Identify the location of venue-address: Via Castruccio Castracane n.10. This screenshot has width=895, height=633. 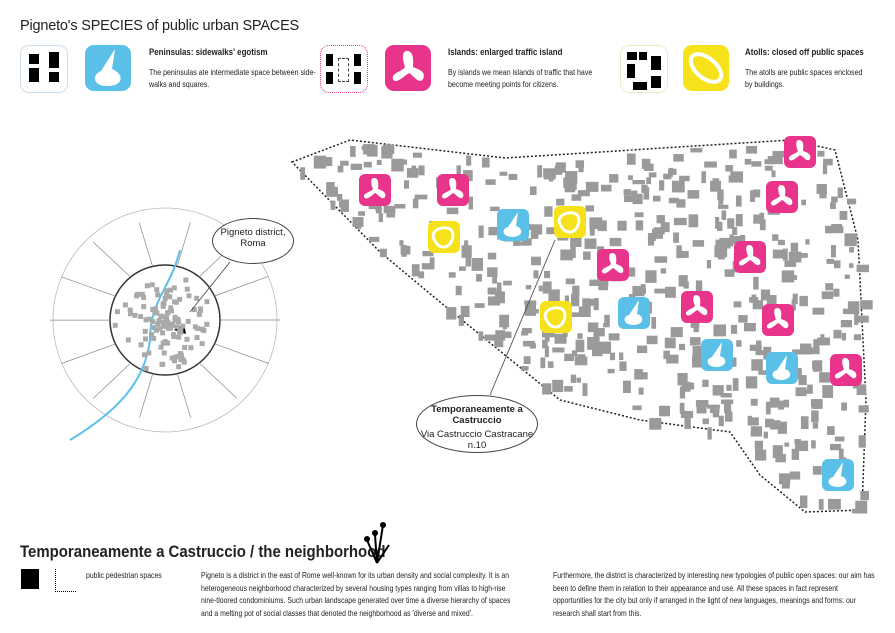
(477, 440).